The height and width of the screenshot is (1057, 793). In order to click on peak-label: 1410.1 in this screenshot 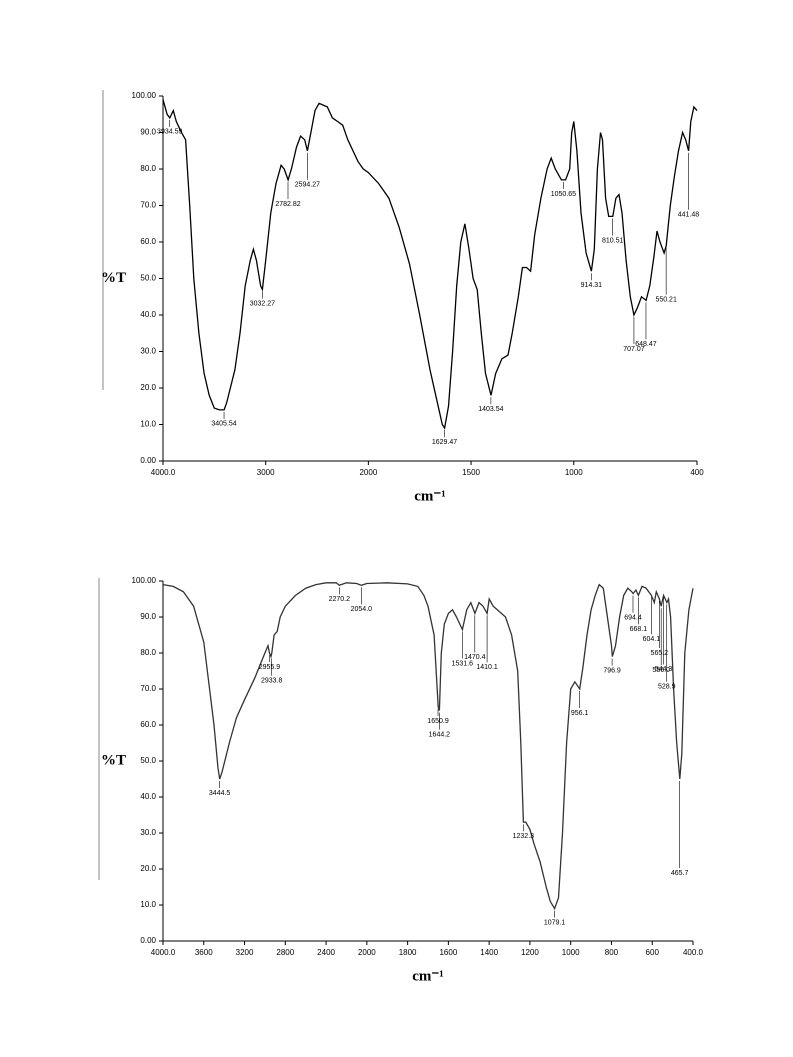, I will do `click(487, 667)`.